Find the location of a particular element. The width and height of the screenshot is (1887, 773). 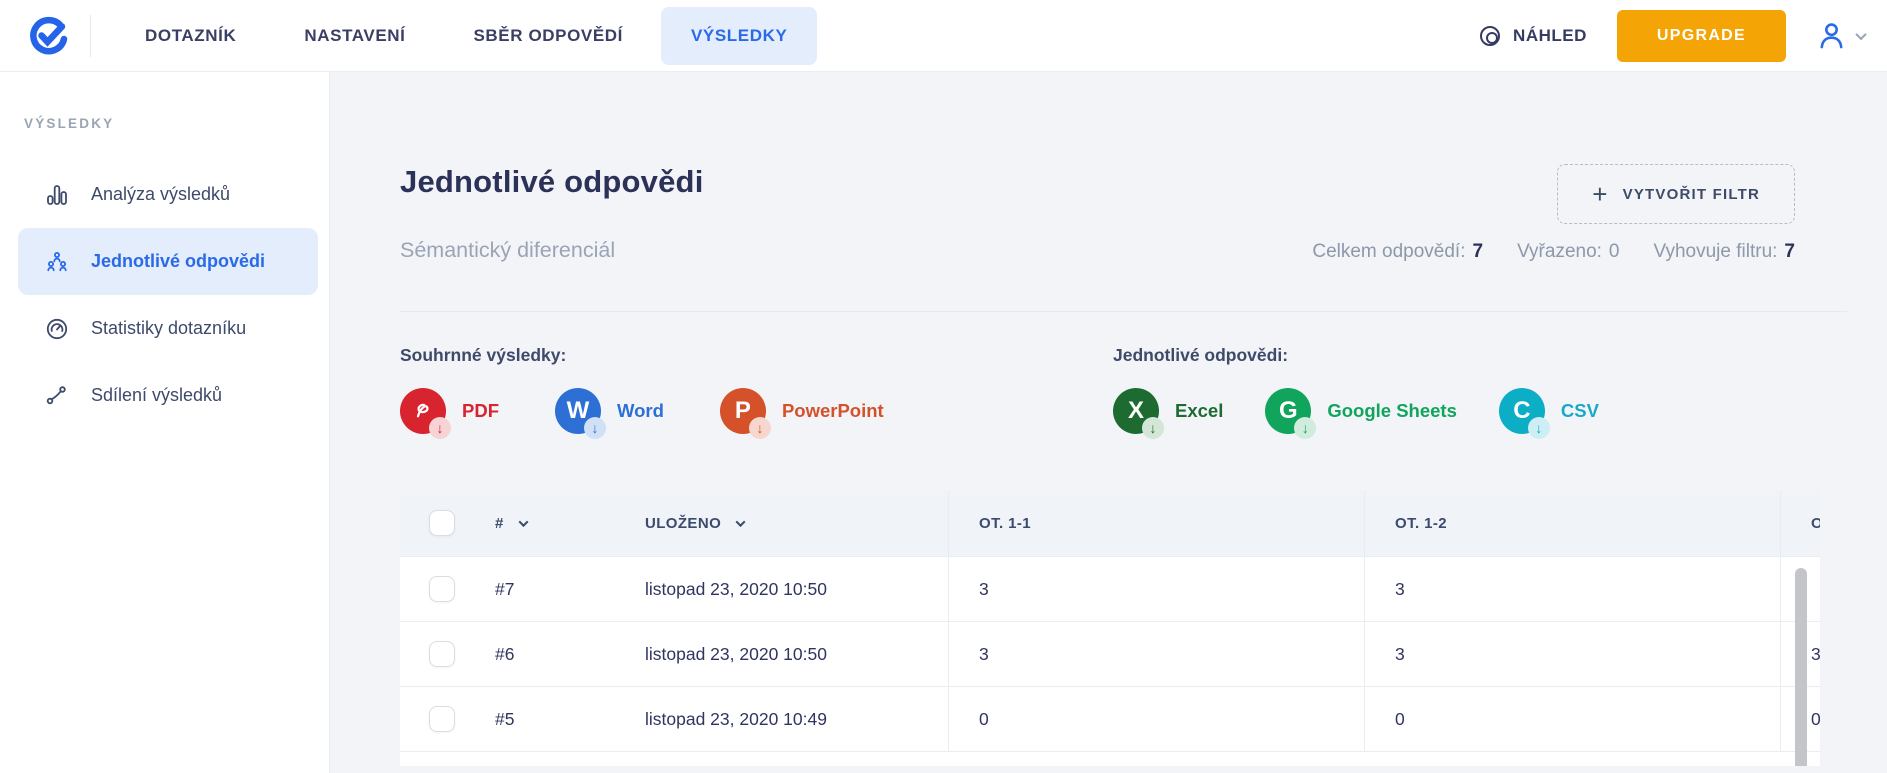

export-group-title: Jednotlivé odpovědi: is located at coordinates (1201, 355).